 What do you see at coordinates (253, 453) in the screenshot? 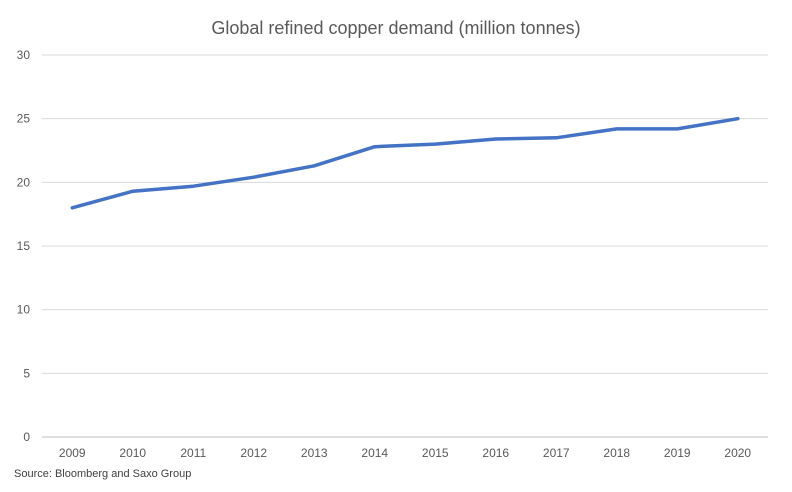
I see `x-tick-label: 2012` at bounding box center [253, 453].